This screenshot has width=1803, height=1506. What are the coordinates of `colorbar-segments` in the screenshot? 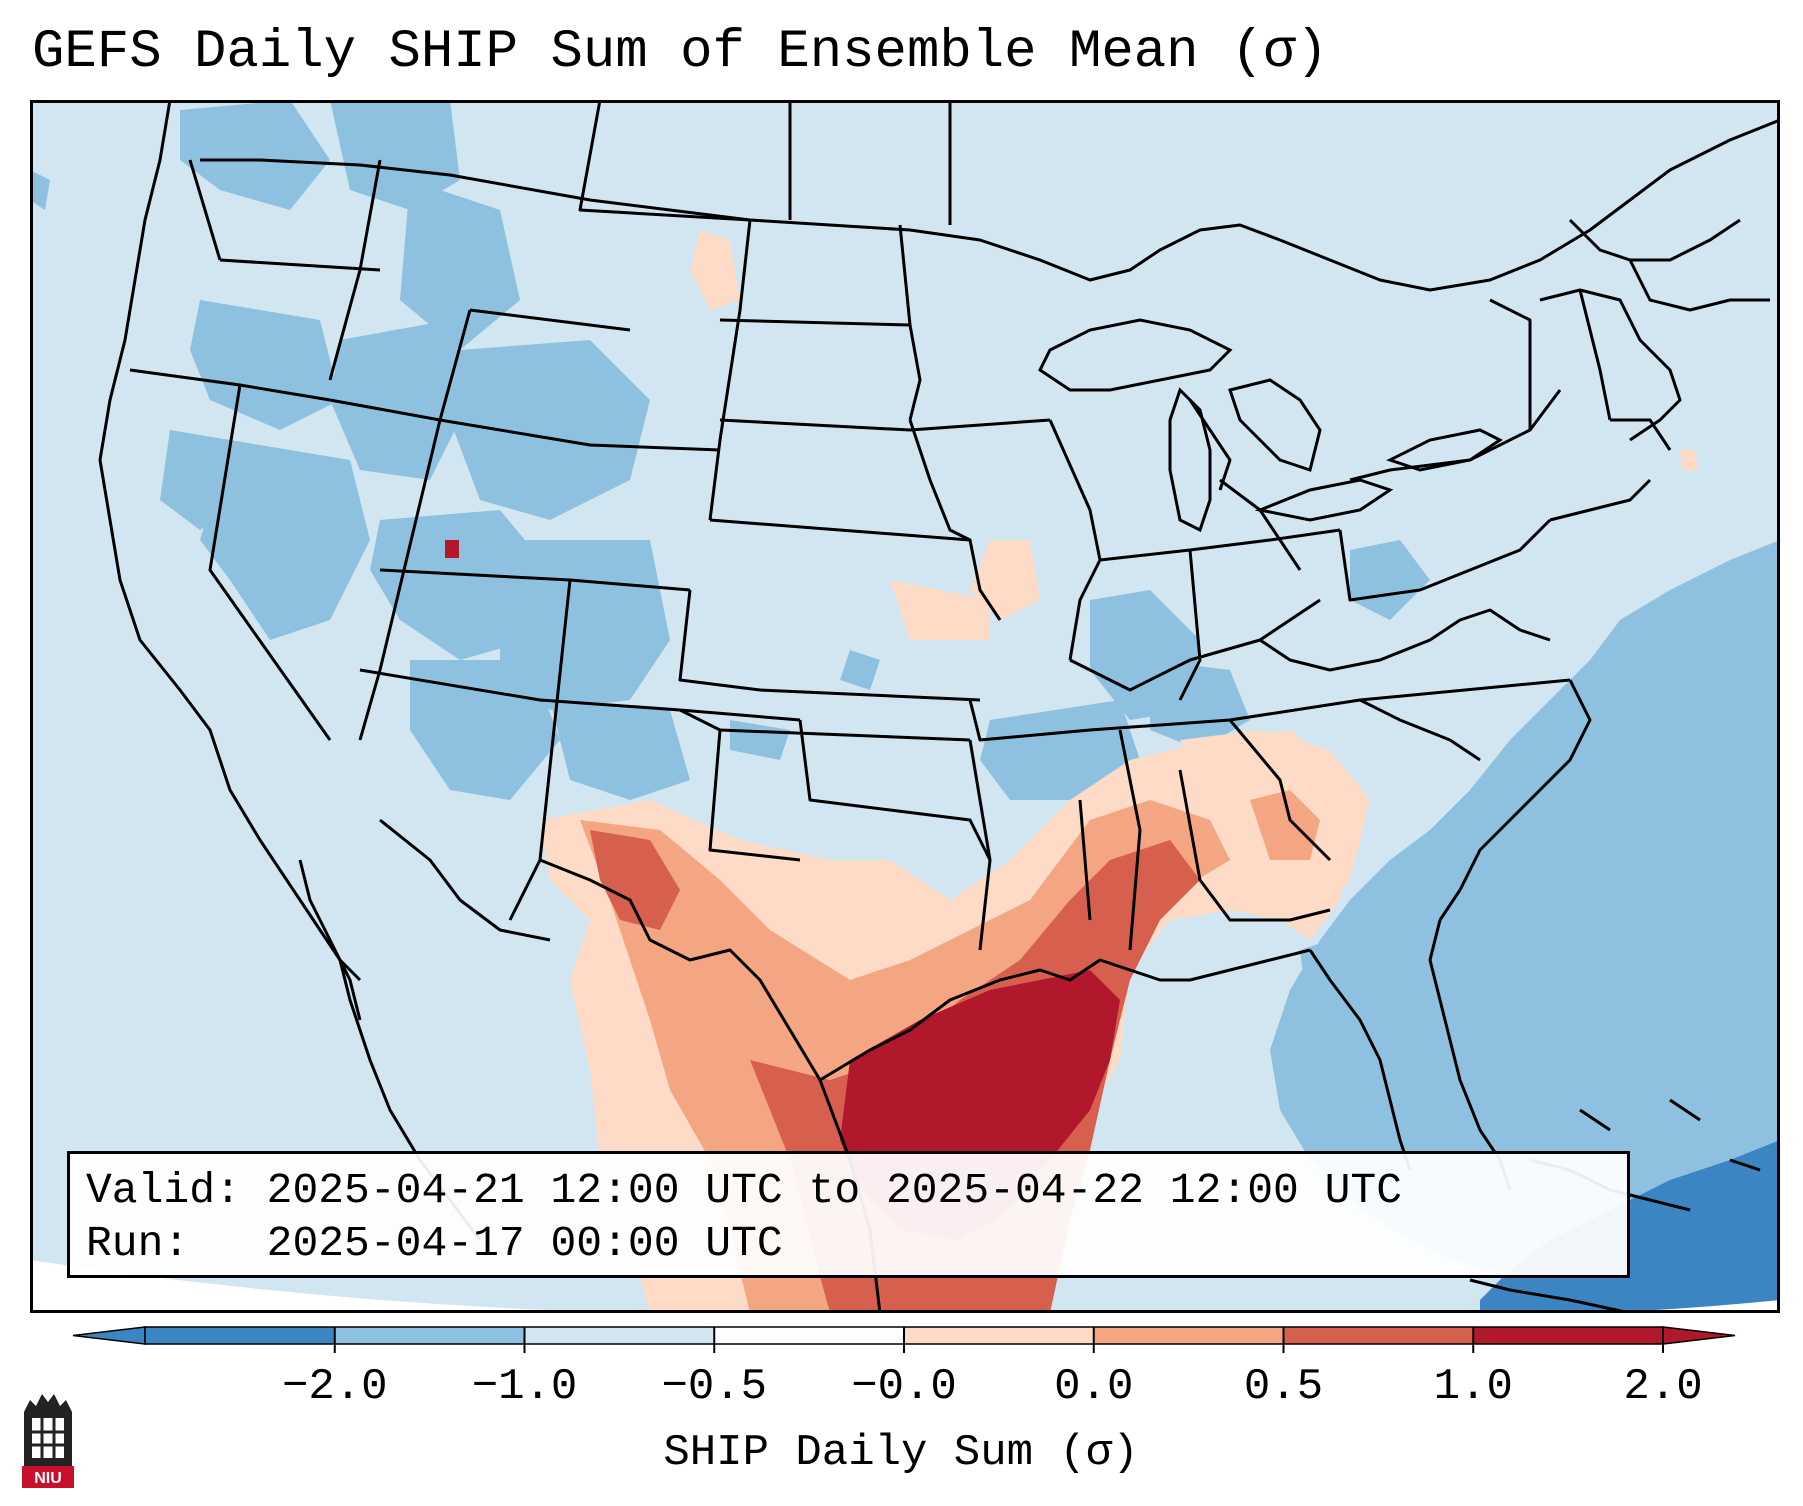 It's located at (904, 1335).